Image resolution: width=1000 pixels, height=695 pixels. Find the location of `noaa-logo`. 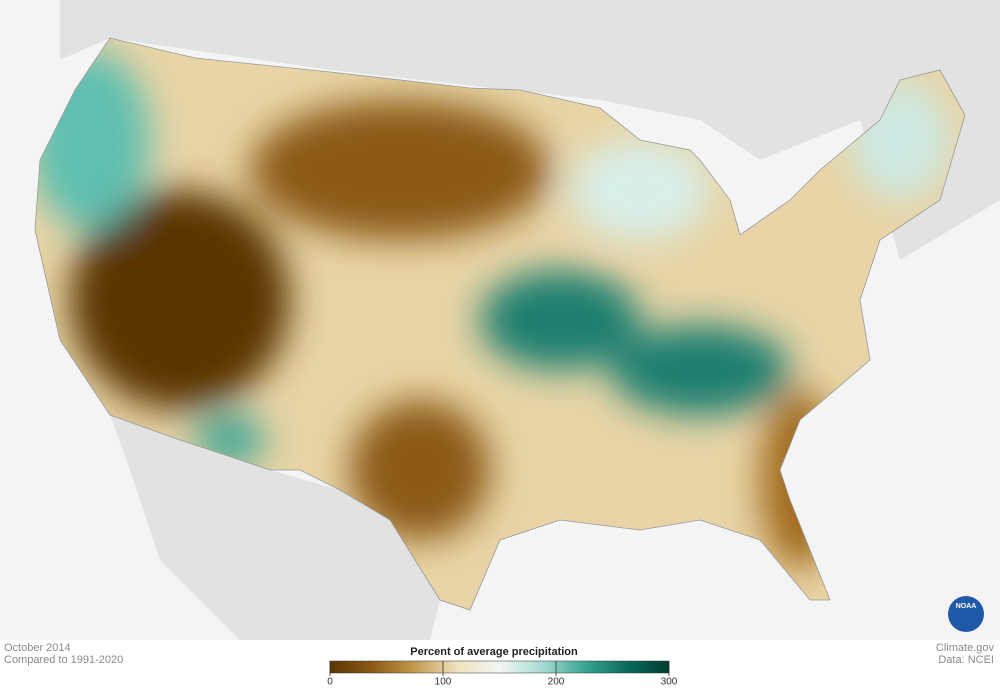

noaa-logo is located at coordinates (966, 614).